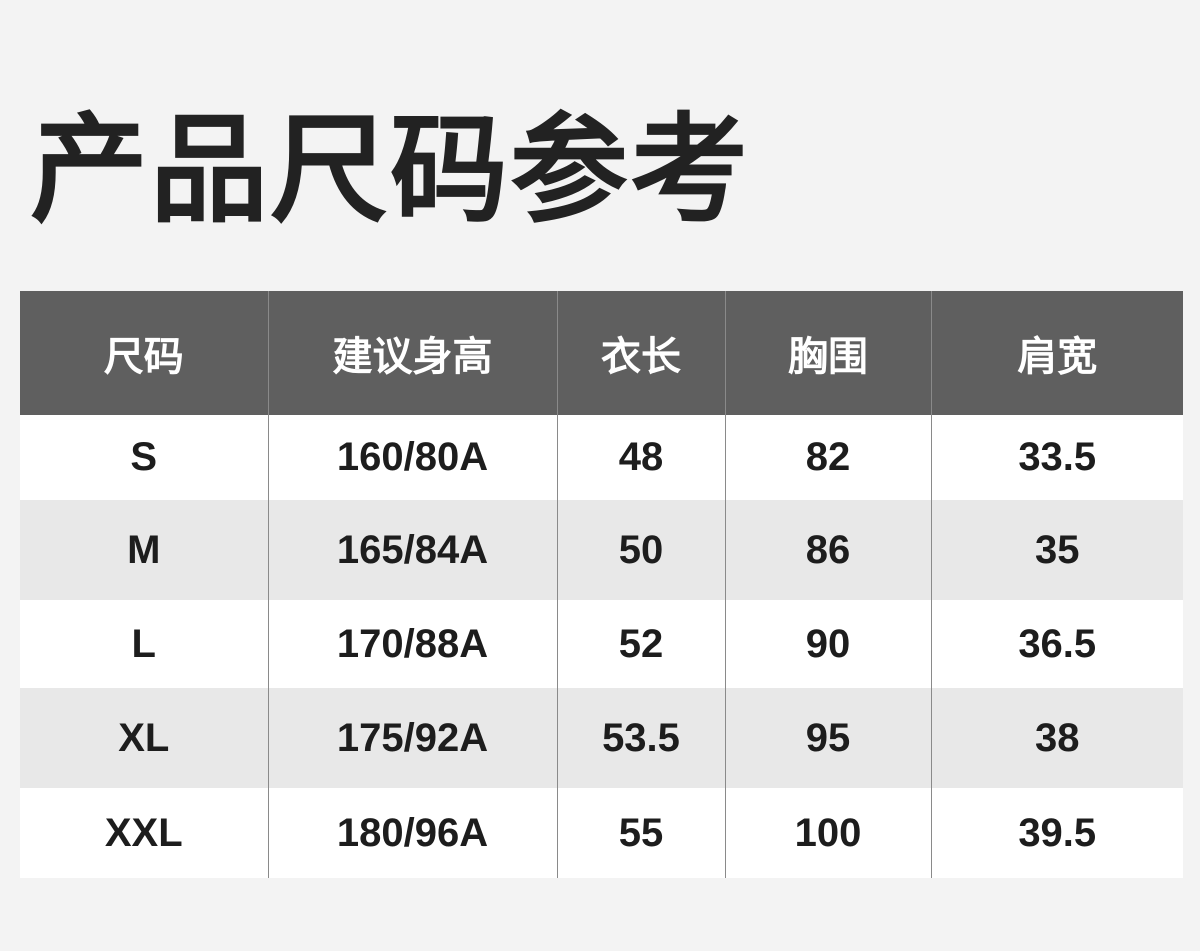 The width and height of the screenshot is (1200, 951). What do you see at coordinates (144, 457) in the screenshot?
I see `cell-size: S` at bounding box center [144, 457].